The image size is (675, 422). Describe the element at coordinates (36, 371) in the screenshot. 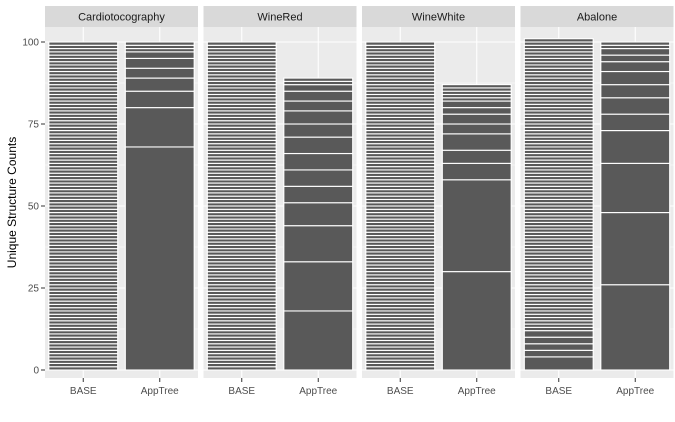

I see `y-tick-label: 0` at that location.